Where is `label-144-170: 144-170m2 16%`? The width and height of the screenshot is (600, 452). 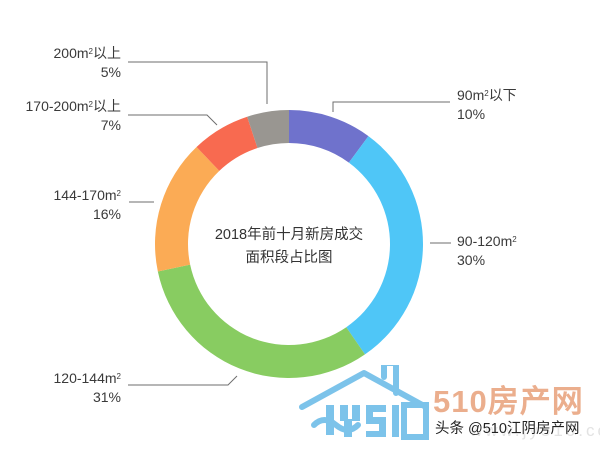
label-144-170: 144-170m2 16% is located at coordinates (87, 204).